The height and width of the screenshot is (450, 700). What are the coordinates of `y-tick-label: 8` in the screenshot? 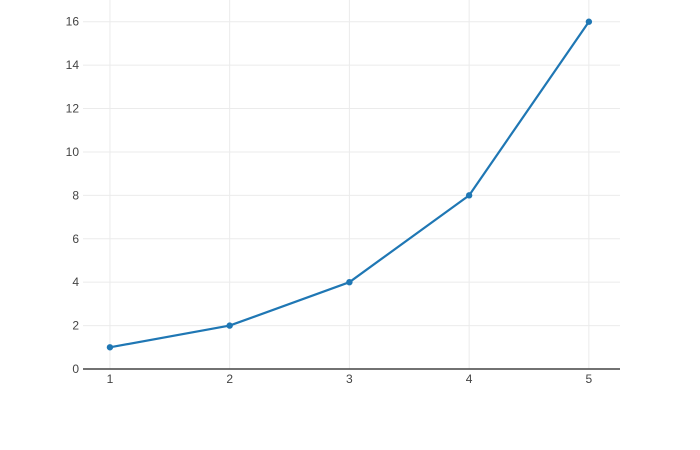 It's located at (75, 195).